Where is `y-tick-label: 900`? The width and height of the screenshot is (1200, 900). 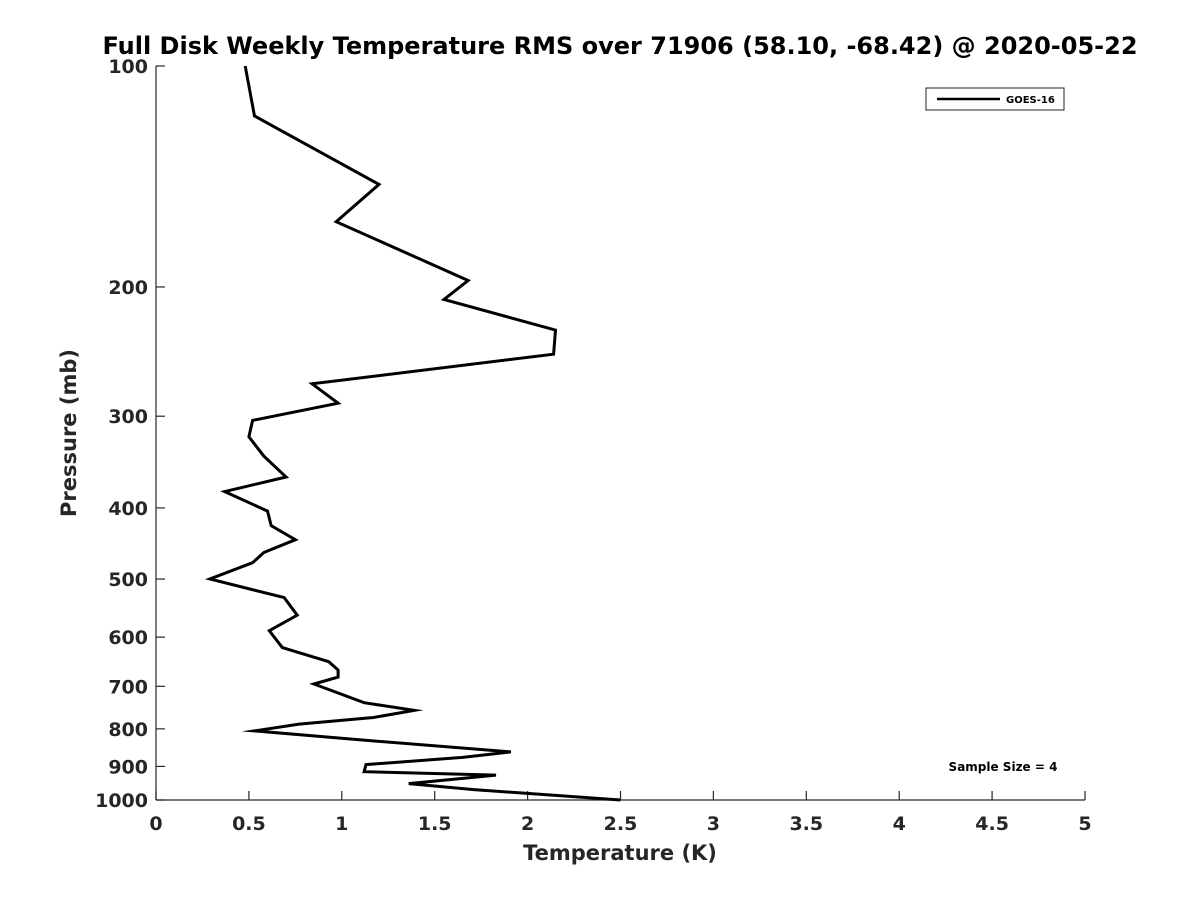
y-tick-label: 900 is located at coordinates (128, 767).